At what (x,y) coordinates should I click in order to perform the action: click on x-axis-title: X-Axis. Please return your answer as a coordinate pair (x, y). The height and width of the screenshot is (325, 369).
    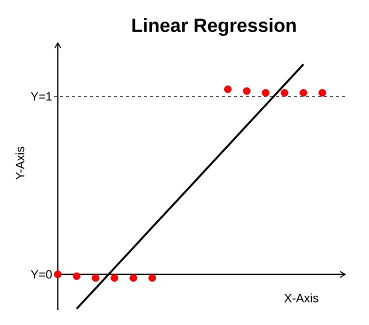
    Looking at the image, I should click on (301, 298).